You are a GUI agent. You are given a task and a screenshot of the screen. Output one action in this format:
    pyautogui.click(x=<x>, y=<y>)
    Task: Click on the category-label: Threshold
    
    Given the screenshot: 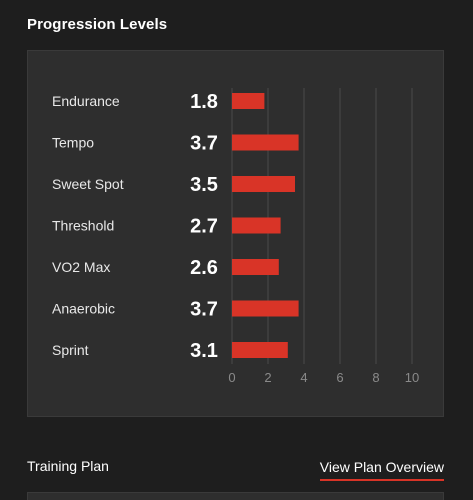 What is the action you would take?
    pyautogui.click(x=83, y=226)
    